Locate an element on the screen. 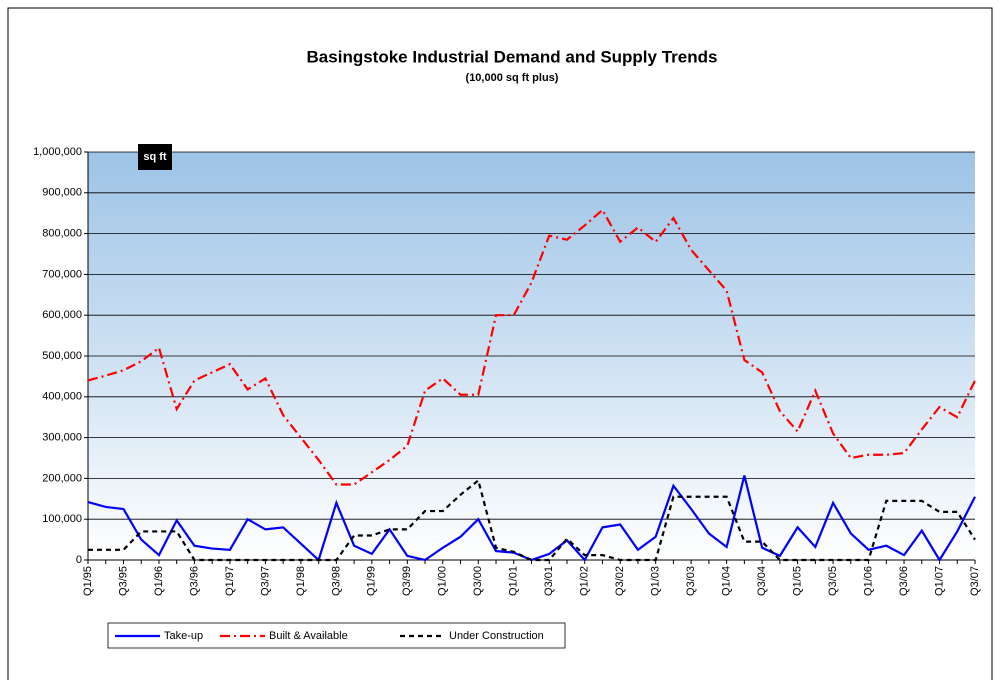 Image resolution: width=1000 pixels, height=680 pixels. x-tick-label: Q3/07 is located at coordinates (975, 581).